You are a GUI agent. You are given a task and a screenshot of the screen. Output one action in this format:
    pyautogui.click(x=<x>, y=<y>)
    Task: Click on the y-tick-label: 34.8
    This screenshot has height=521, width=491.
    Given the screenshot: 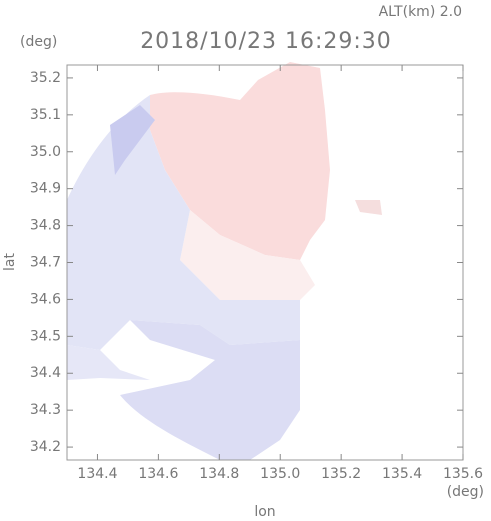 What is the action you would take?
    pyautogui.click(x=45, y=226)
    